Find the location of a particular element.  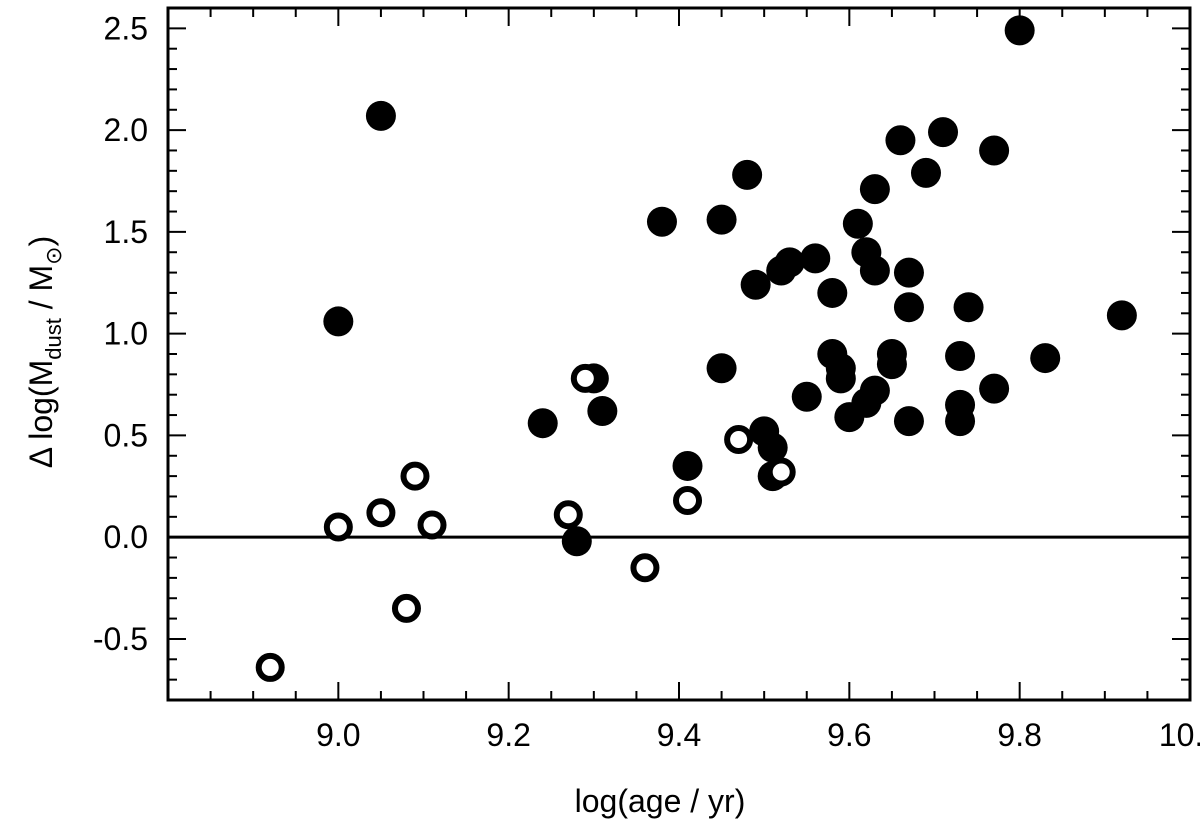

x-tick-label: 9.4 is located at coordinates (679, 735).